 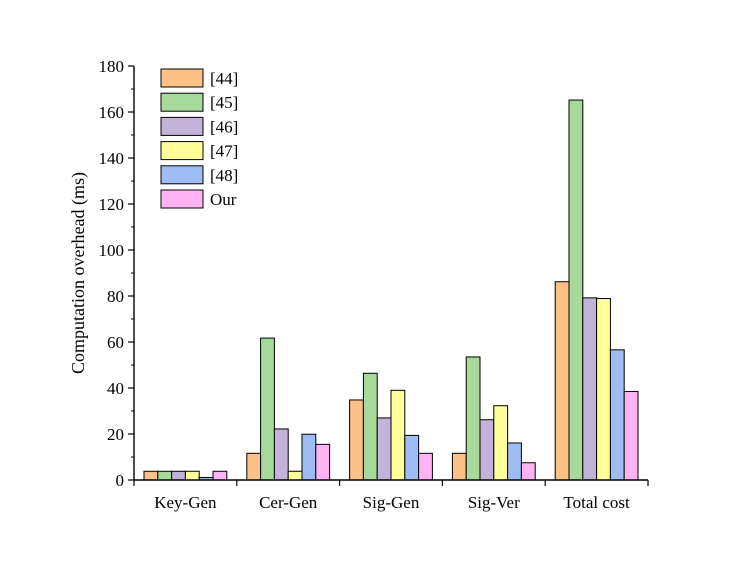 What do you see at coordinates (596, 502) in the screenshot?
I see `x-tick-label: Total cost` at bounding box center [596, 502].